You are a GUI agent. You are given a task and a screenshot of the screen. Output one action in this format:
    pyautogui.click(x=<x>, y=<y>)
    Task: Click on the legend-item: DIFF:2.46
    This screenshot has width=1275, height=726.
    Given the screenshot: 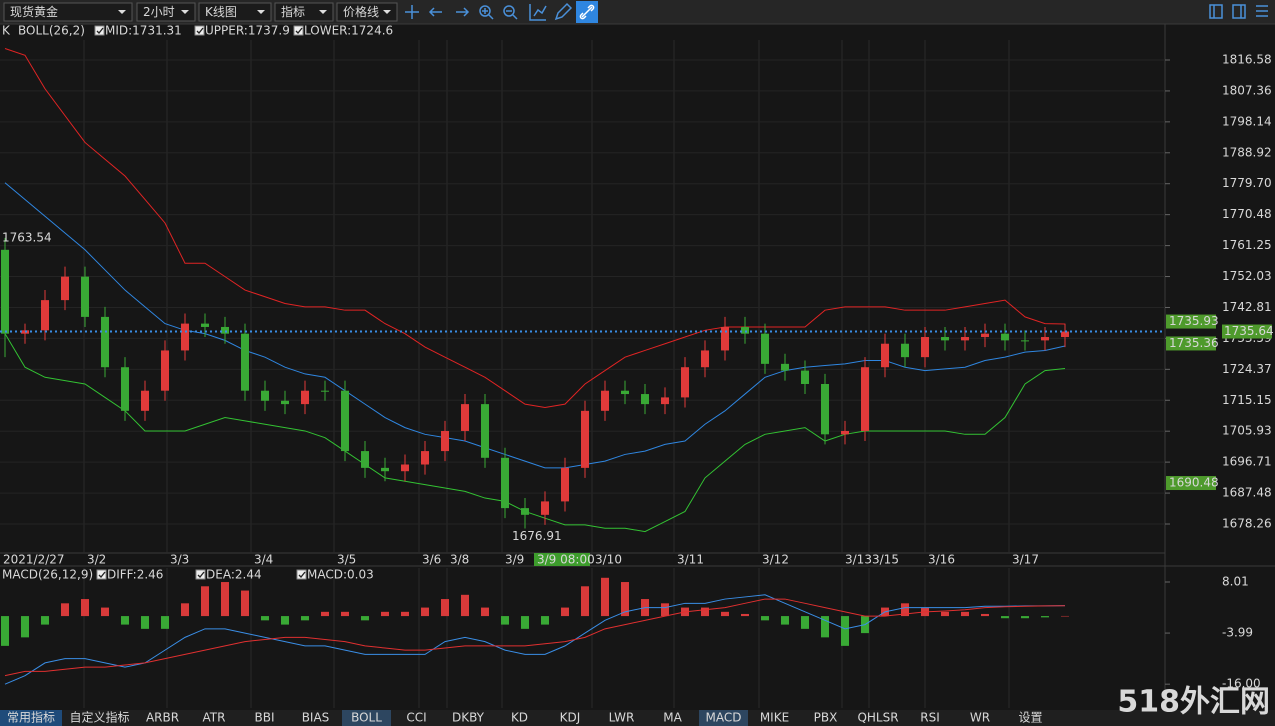 What is the action you would take?
    pyautogui.click(x=135, y=575)
    